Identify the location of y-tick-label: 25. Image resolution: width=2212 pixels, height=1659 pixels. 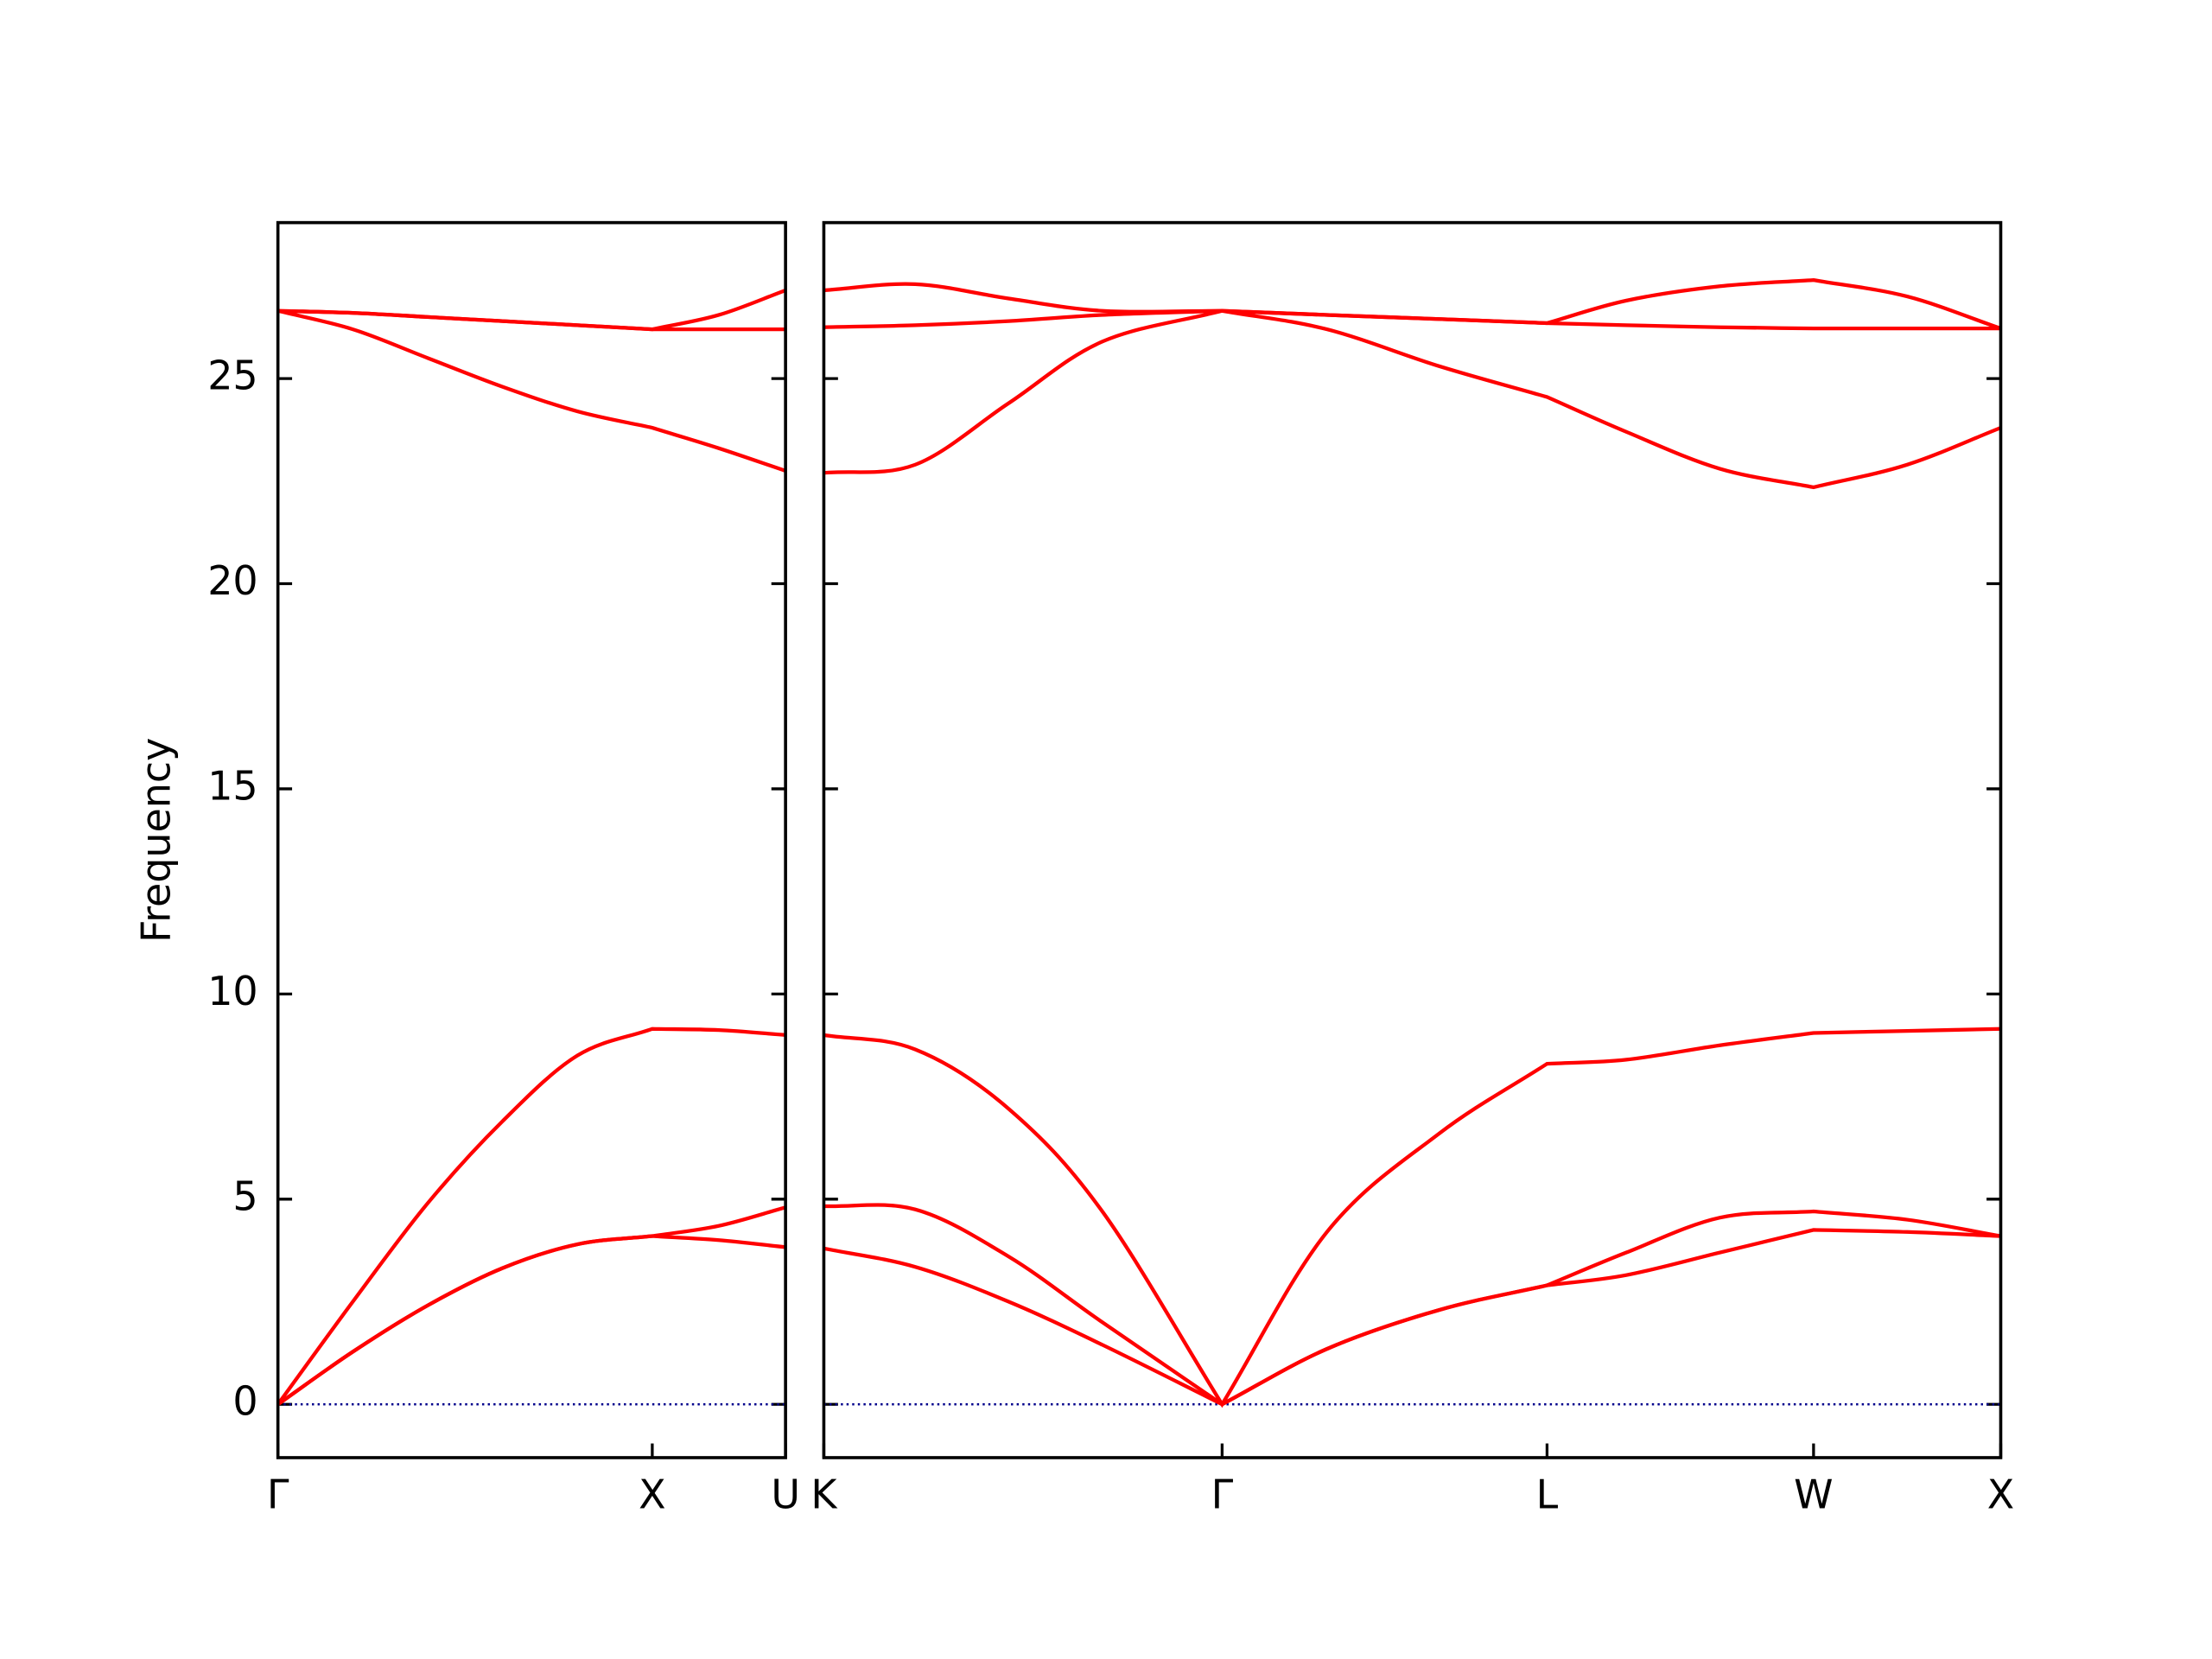
(232, 376).